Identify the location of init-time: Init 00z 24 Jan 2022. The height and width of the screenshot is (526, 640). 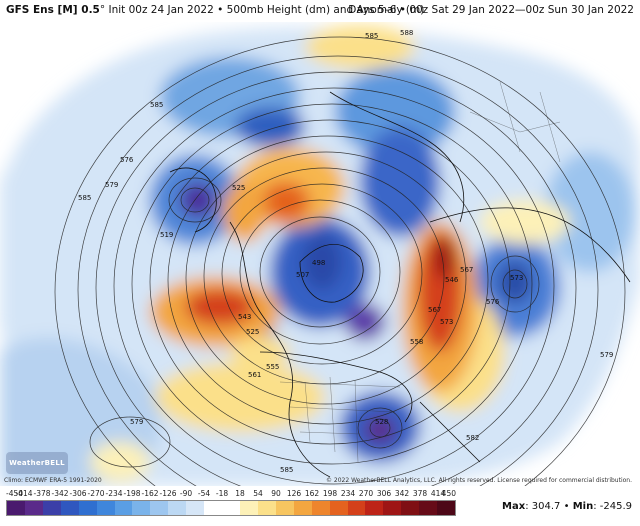
(161, 10).